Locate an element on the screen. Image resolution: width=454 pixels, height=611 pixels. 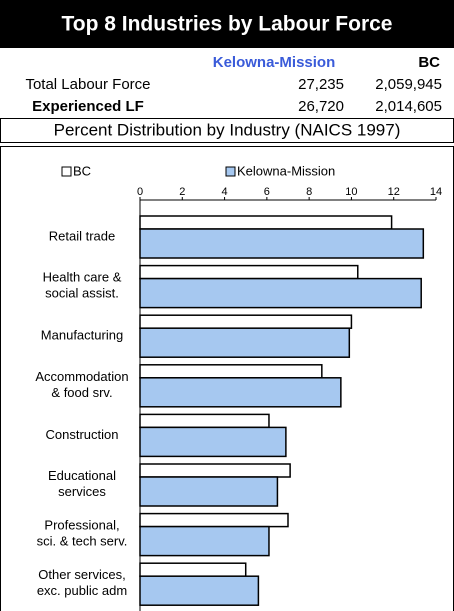
category-label: Health care & social assist. is located at coordinates (82, 285).